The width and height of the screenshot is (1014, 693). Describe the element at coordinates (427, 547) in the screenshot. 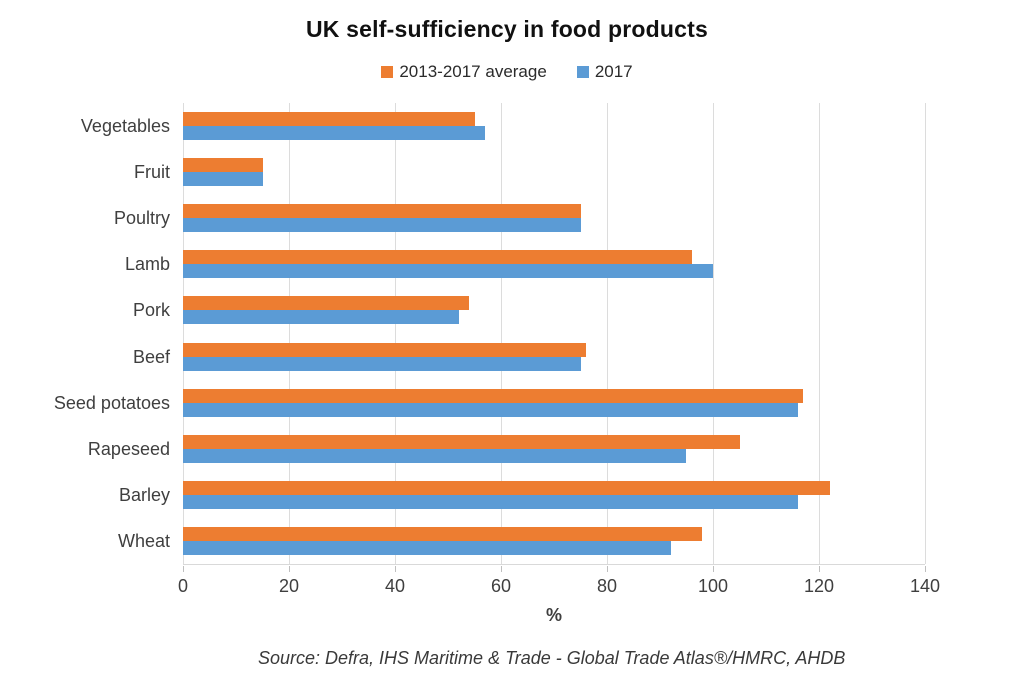

I see `bar-wheat-2017` at that location.